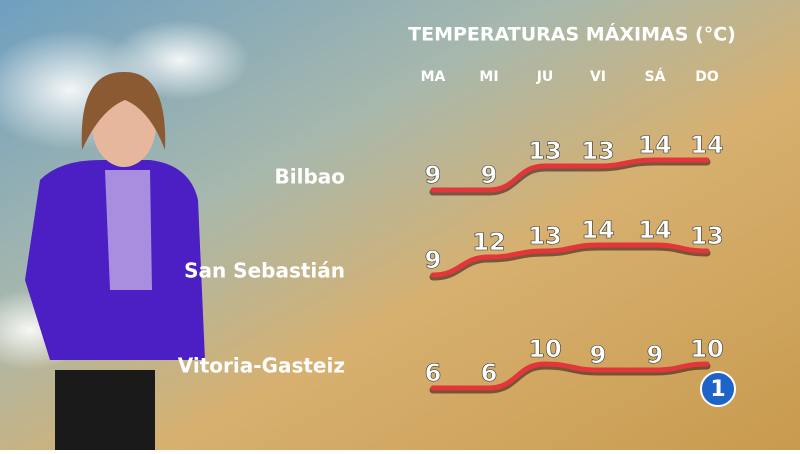 The height and width of the screenshot is (454, 800). Describe the element at coordinates (261, 366) in the screenshot. I see `city-label: Vitoria-Gasteiz` at that location.